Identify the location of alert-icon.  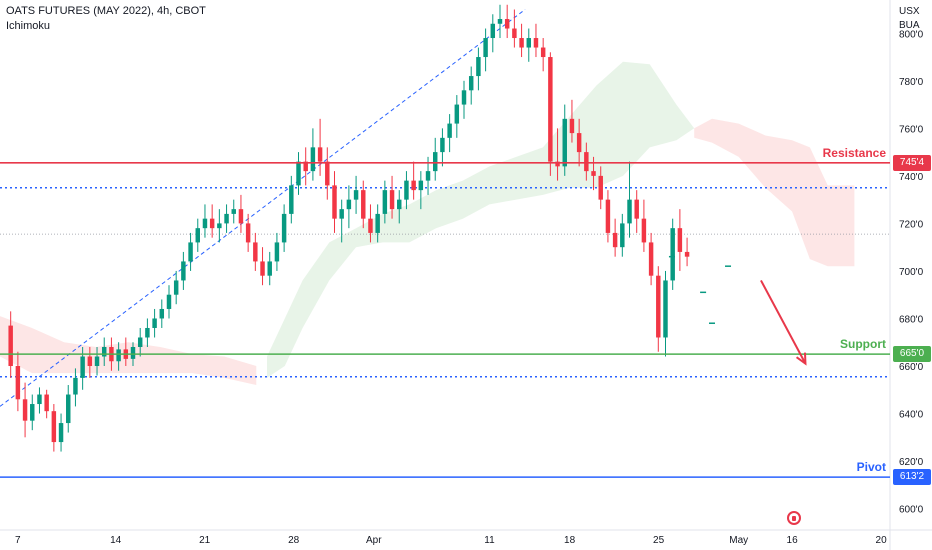
(794, 518).